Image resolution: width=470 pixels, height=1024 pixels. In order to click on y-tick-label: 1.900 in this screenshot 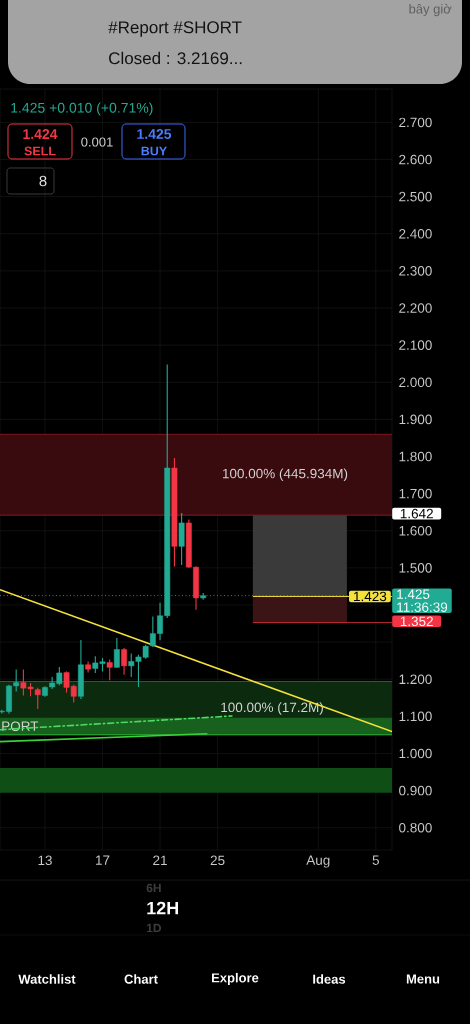, I will do `click(415, 419)`.